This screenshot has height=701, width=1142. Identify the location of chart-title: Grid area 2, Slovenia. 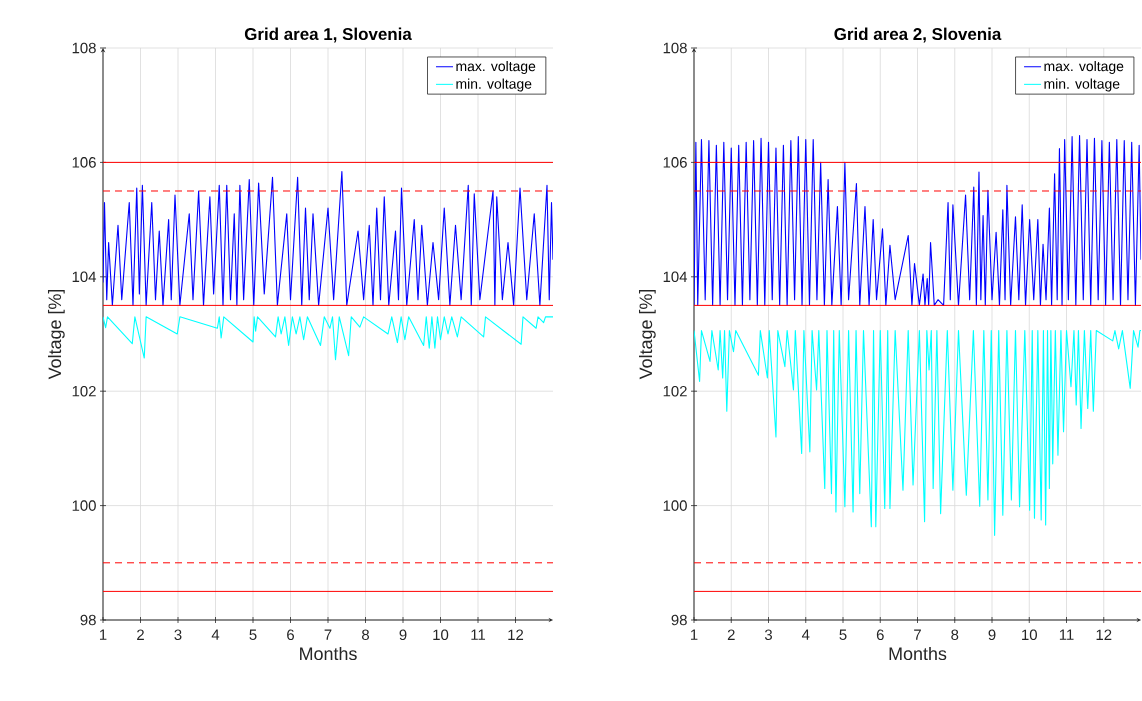
(918, 35).